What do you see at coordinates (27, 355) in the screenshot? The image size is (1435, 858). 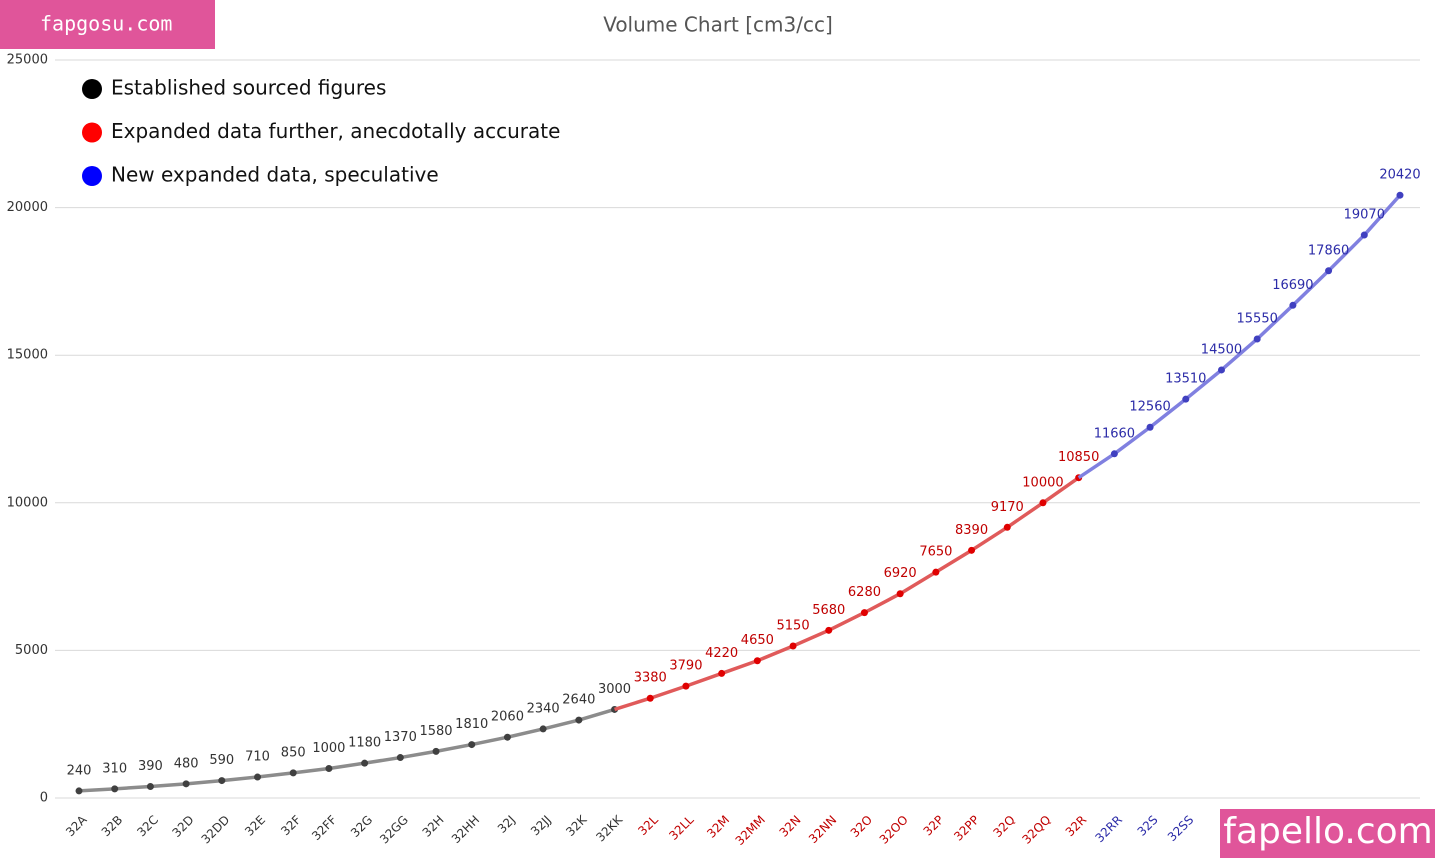 I see `y-tick-label: 15000` at bounding box center [27, 355].